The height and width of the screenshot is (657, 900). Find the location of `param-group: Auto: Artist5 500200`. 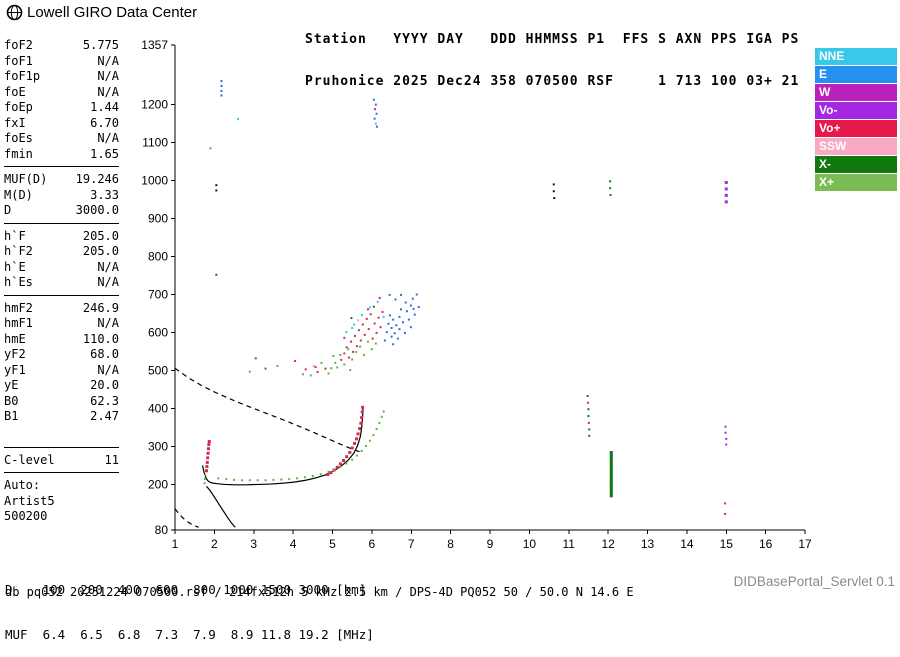

param-group: Auto: Artist5 500200 is located at coordinates (61, 503).